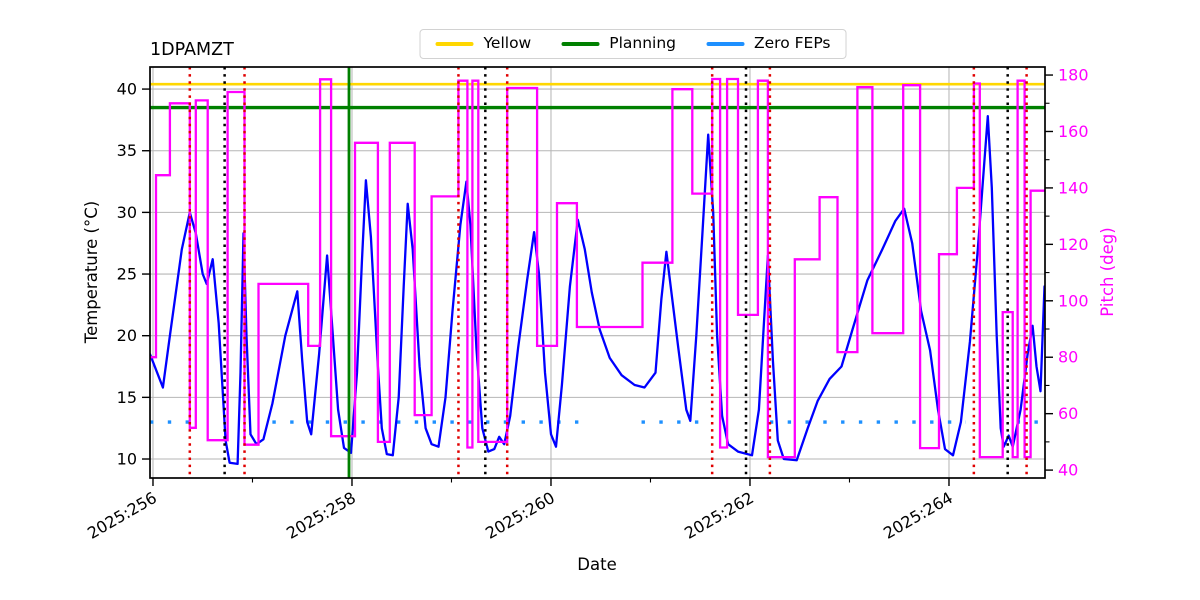  What do you see at coordinates (127, 397) in the screenshot?
I see `svg-text: 15` at bounding box center [127, 397].